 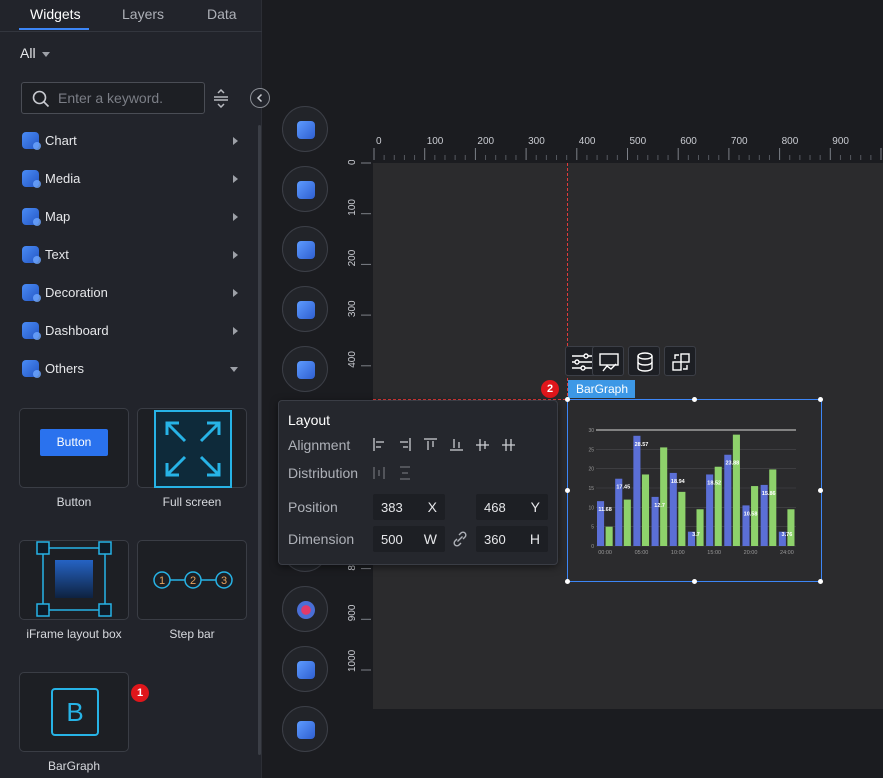 I want to click on resize-handle-left, so click(x=567, y=490).